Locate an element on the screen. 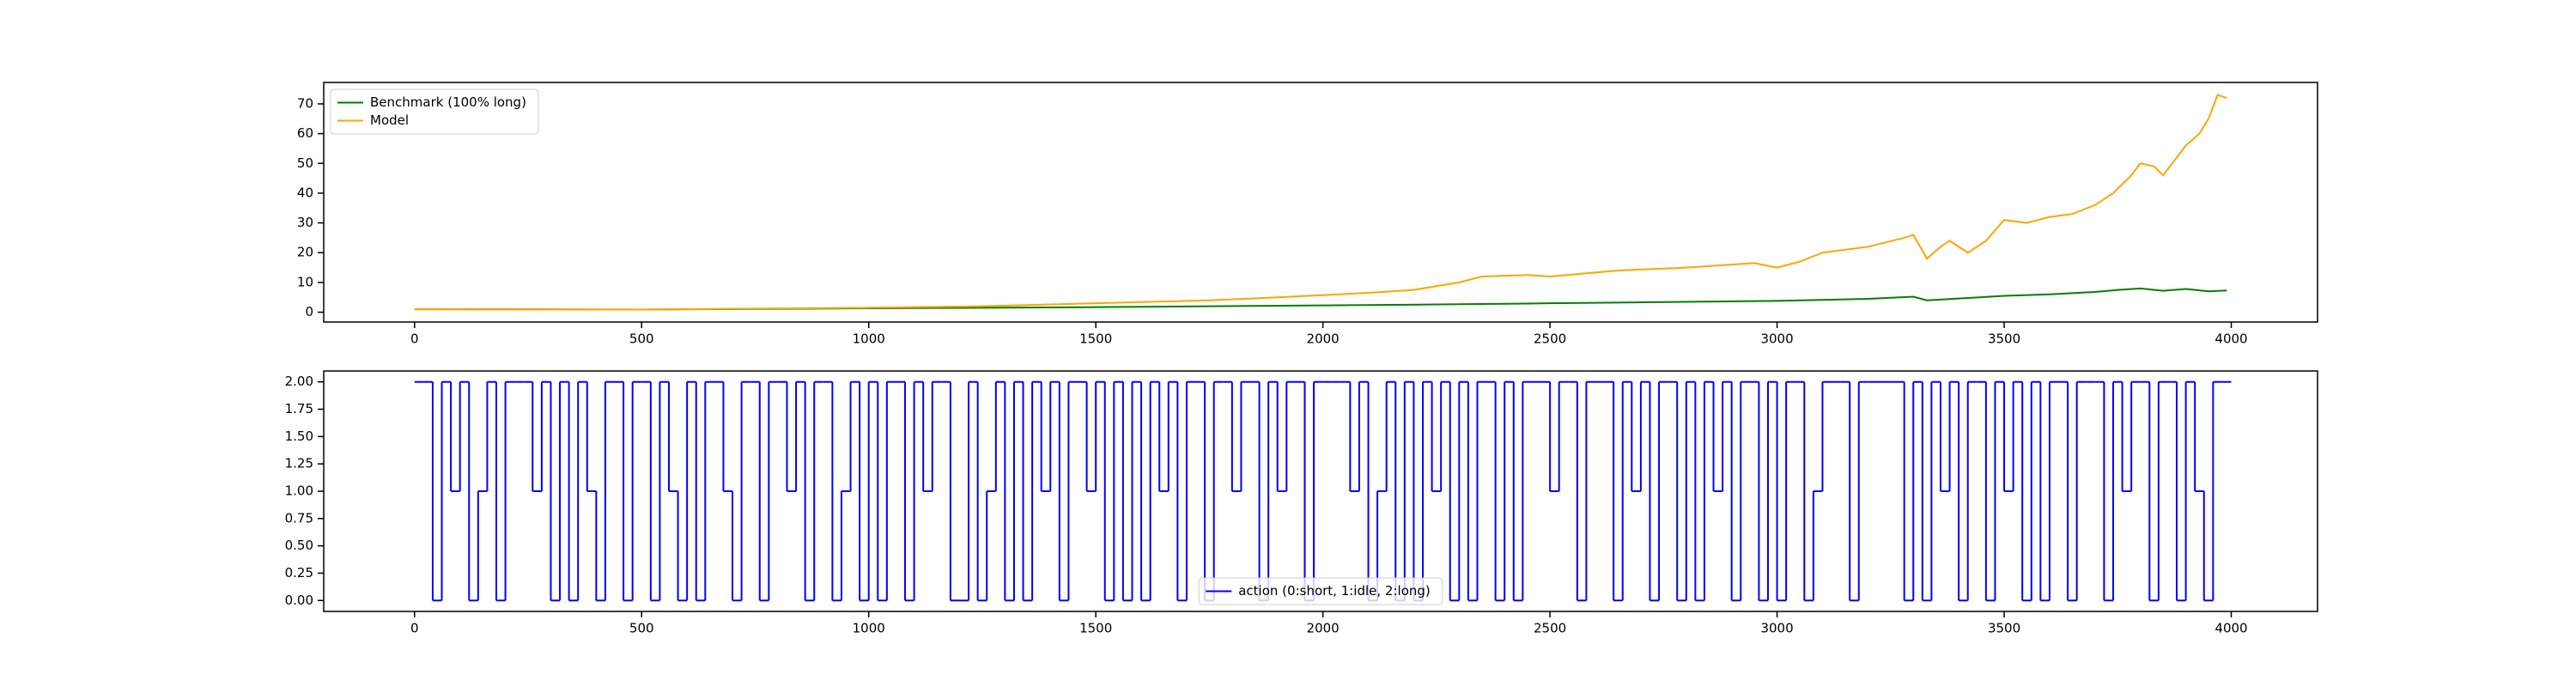 This screenshot has width=2576, height=687. legend: action (0:short, 1:idle, 2:long) is located at coordinates (1320, 591).